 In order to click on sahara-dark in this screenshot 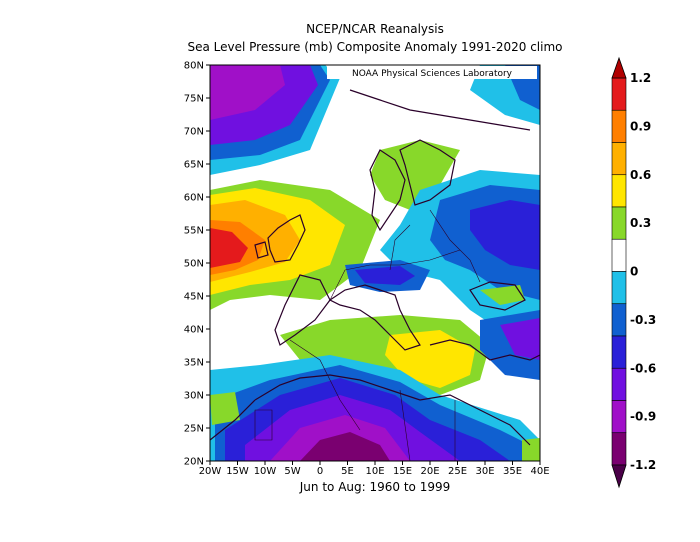, I will do `click(345, 446)`.